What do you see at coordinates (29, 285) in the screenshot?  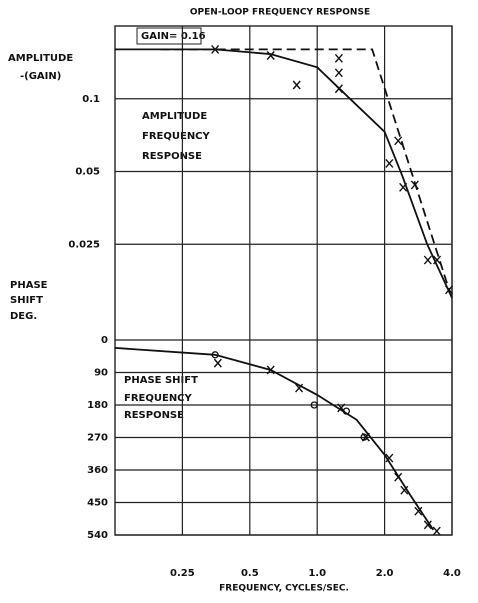 I see `y-axis-label: PHASE` at bounding box center [29, 285].